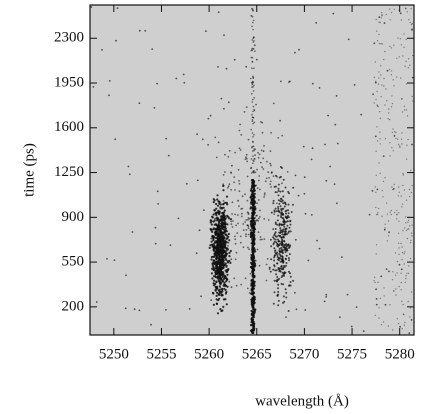 Image resolution: width=426 pixels, height=414 pixels. What do you see at coordinates (69, 127) in the screenshot?
I see `y-tick-label: 1600` at bounding box center [69, 127].